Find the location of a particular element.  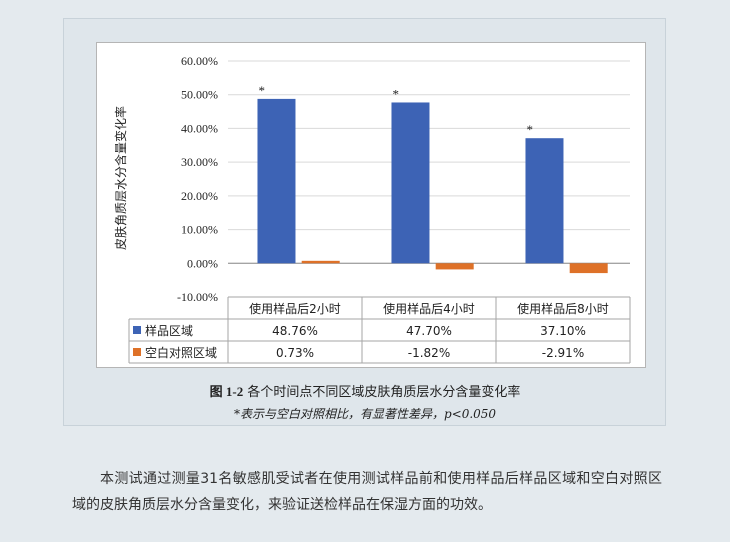

data-label: 37.10% is located at coordinates (563, 331).